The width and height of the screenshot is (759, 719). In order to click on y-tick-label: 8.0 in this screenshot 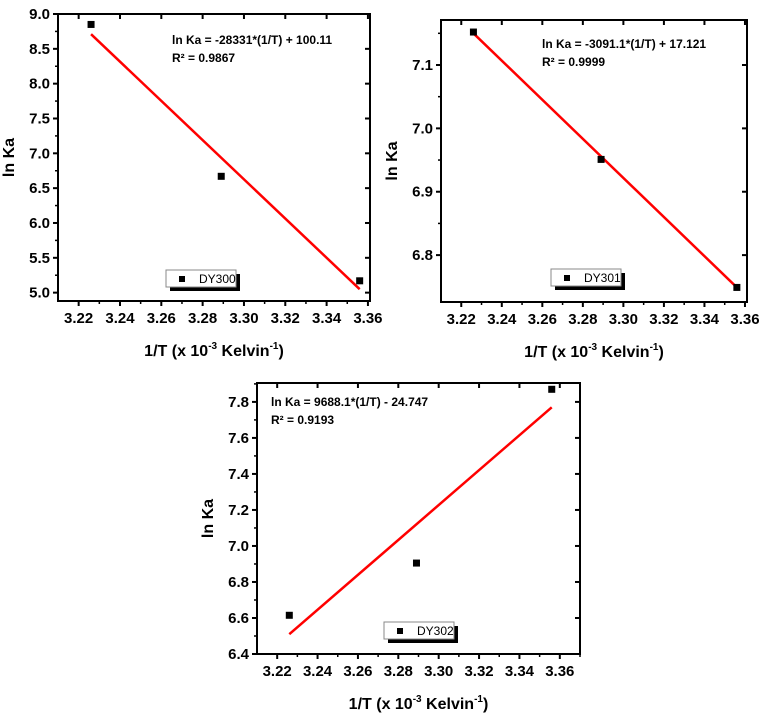, I will do `click(39, 84)`.